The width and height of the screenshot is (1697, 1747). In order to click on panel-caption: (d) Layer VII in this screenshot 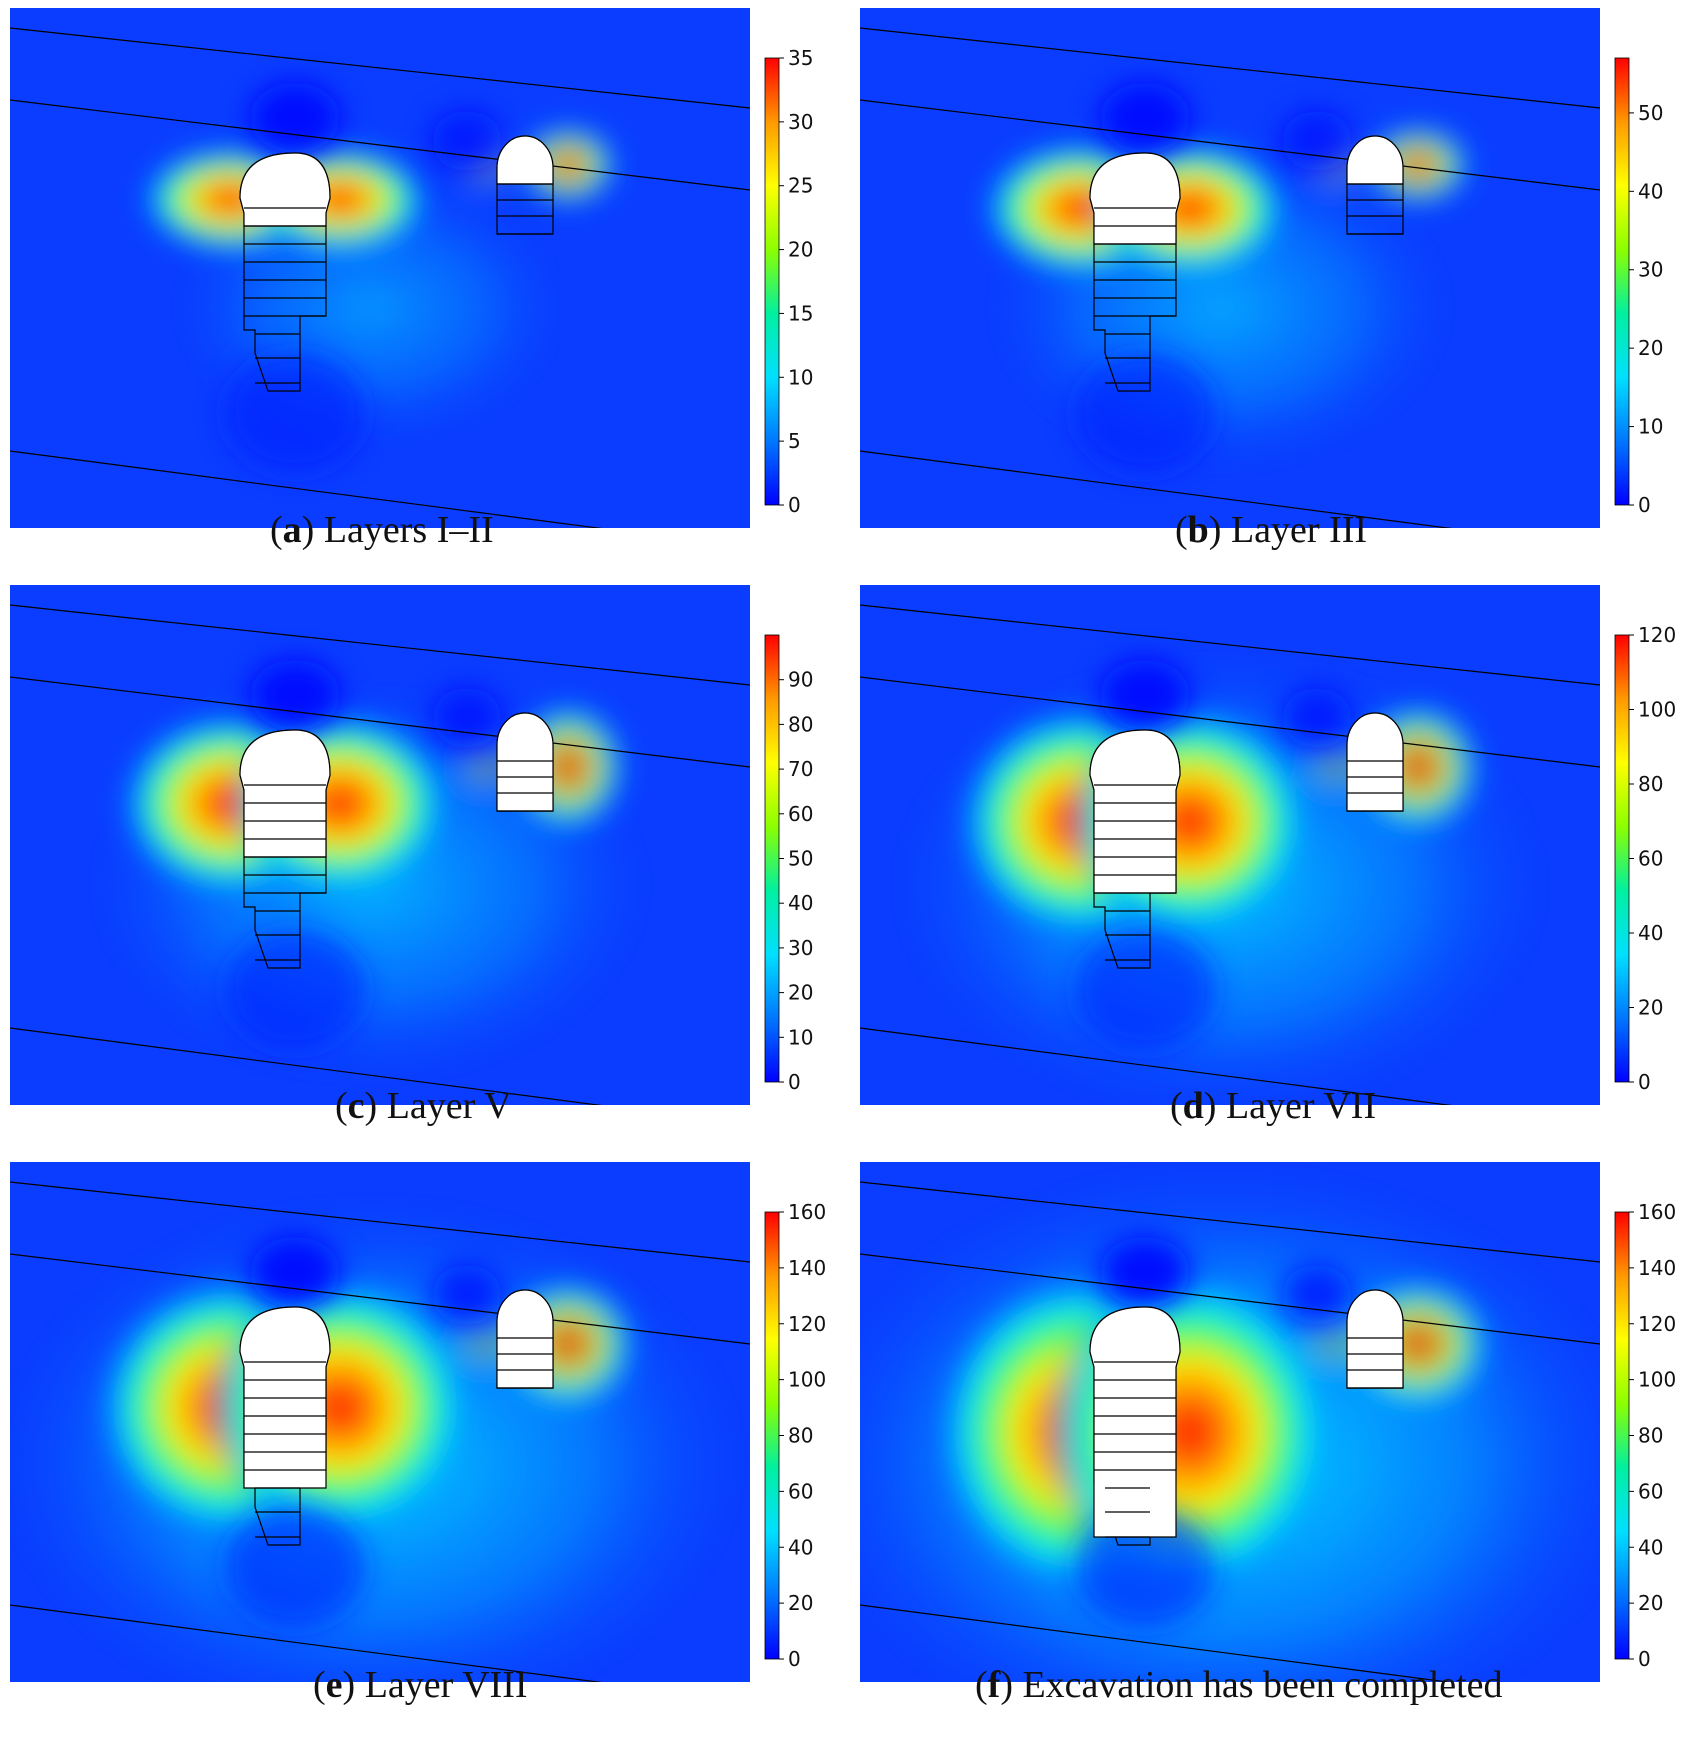, I will do `click(1273, 1106)`.